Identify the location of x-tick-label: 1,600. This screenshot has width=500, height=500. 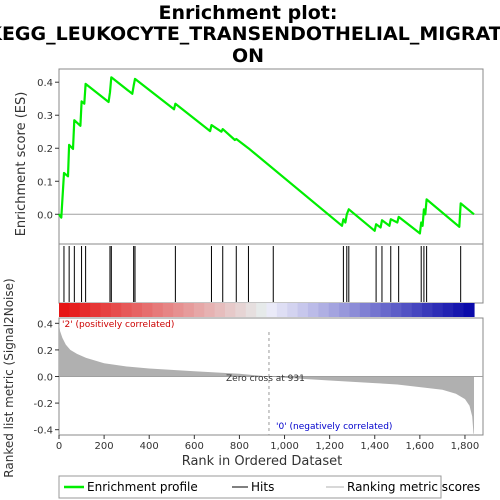
(420, 446).